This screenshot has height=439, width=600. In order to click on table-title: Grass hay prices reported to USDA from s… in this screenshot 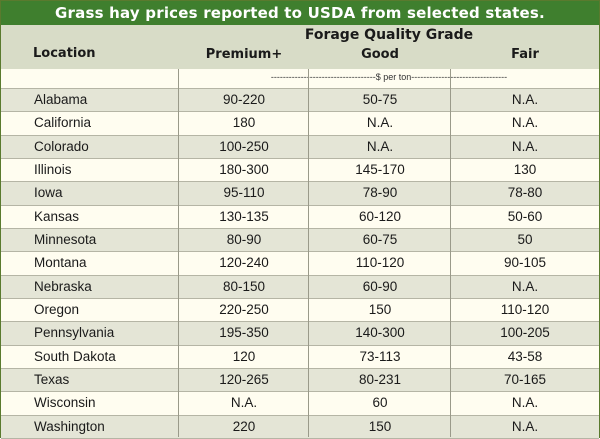, I will do `click(300, 13)`.